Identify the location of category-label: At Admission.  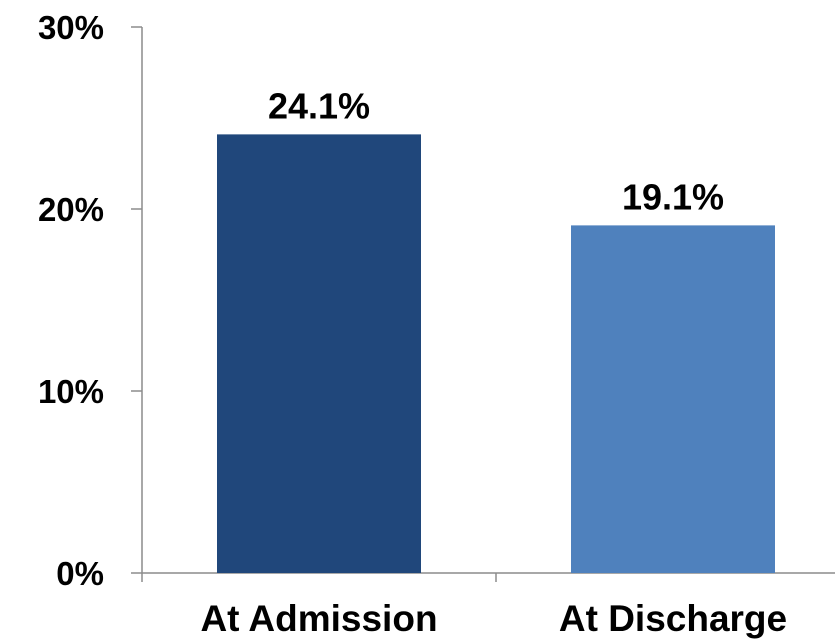
(318, 618).